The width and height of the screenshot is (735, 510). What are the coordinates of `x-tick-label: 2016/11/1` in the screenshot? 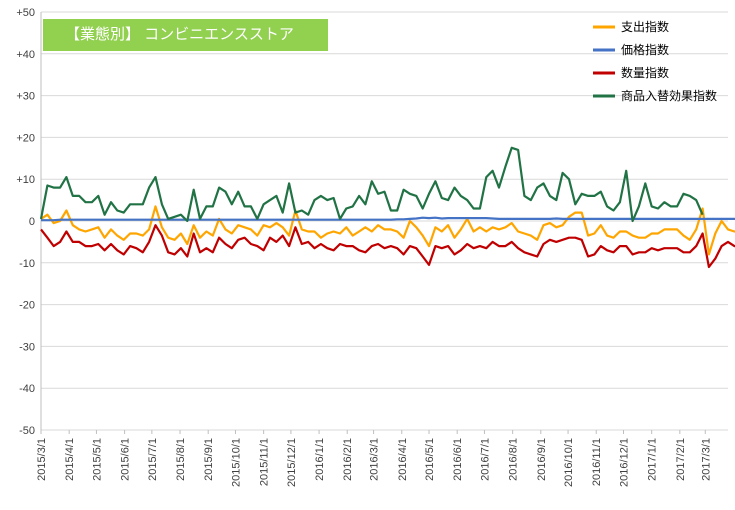 It's located at (597, 462).